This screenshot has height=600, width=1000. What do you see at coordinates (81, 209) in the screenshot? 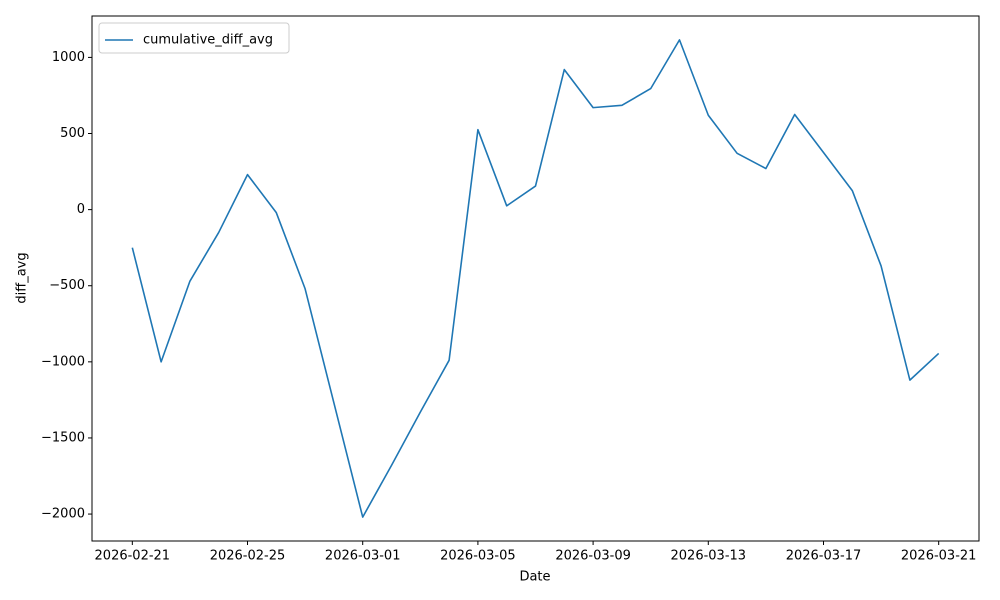
I see `y-tick-label: 0` at bounding box center [81, 209].